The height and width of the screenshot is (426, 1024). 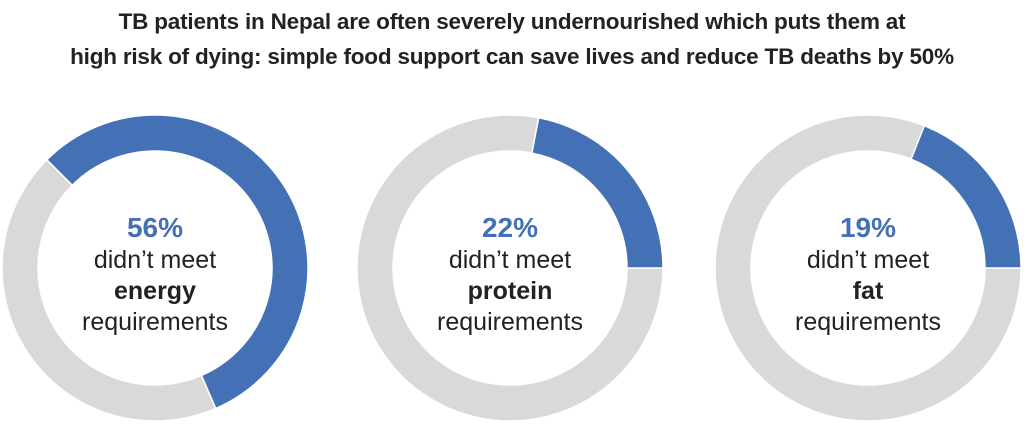 I want to click on donut-label-fat: 19% didn’t meet fat requirements, so click(x=868, y=274).